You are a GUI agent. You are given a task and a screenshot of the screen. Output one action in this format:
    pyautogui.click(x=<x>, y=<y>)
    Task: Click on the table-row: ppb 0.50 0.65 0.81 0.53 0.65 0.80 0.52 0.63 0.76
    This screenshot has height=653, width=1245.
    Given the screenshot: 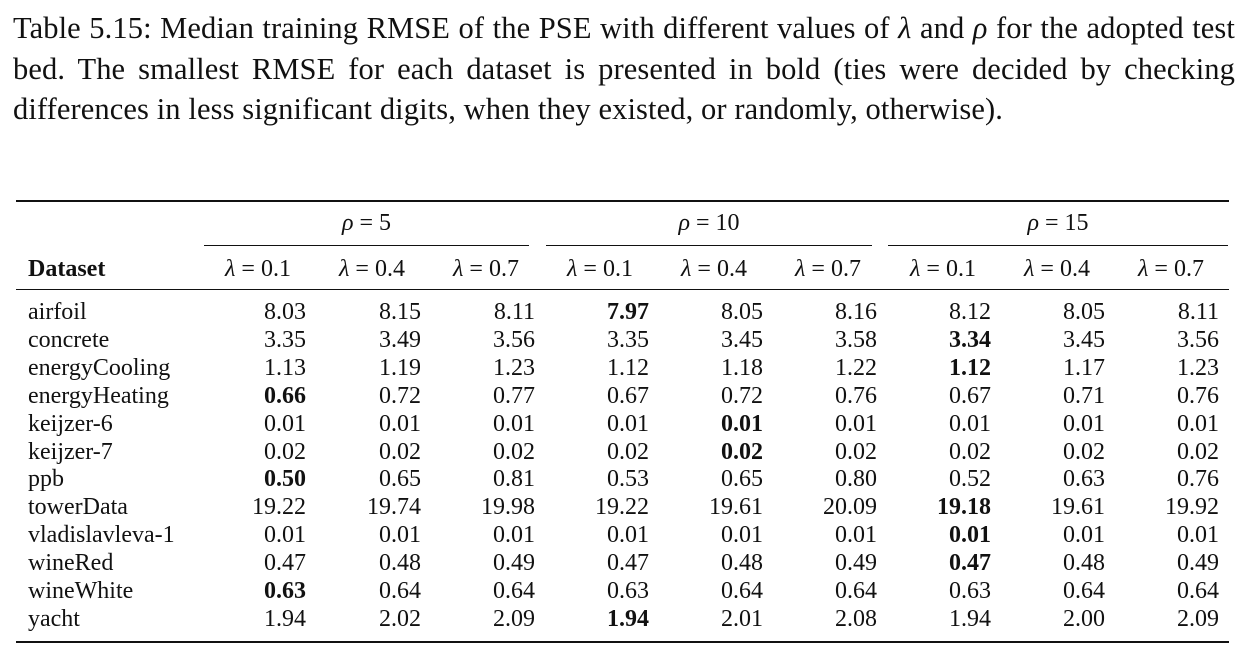 What is the action you would take?
    pyautogui.click(x=622, y=479)
    